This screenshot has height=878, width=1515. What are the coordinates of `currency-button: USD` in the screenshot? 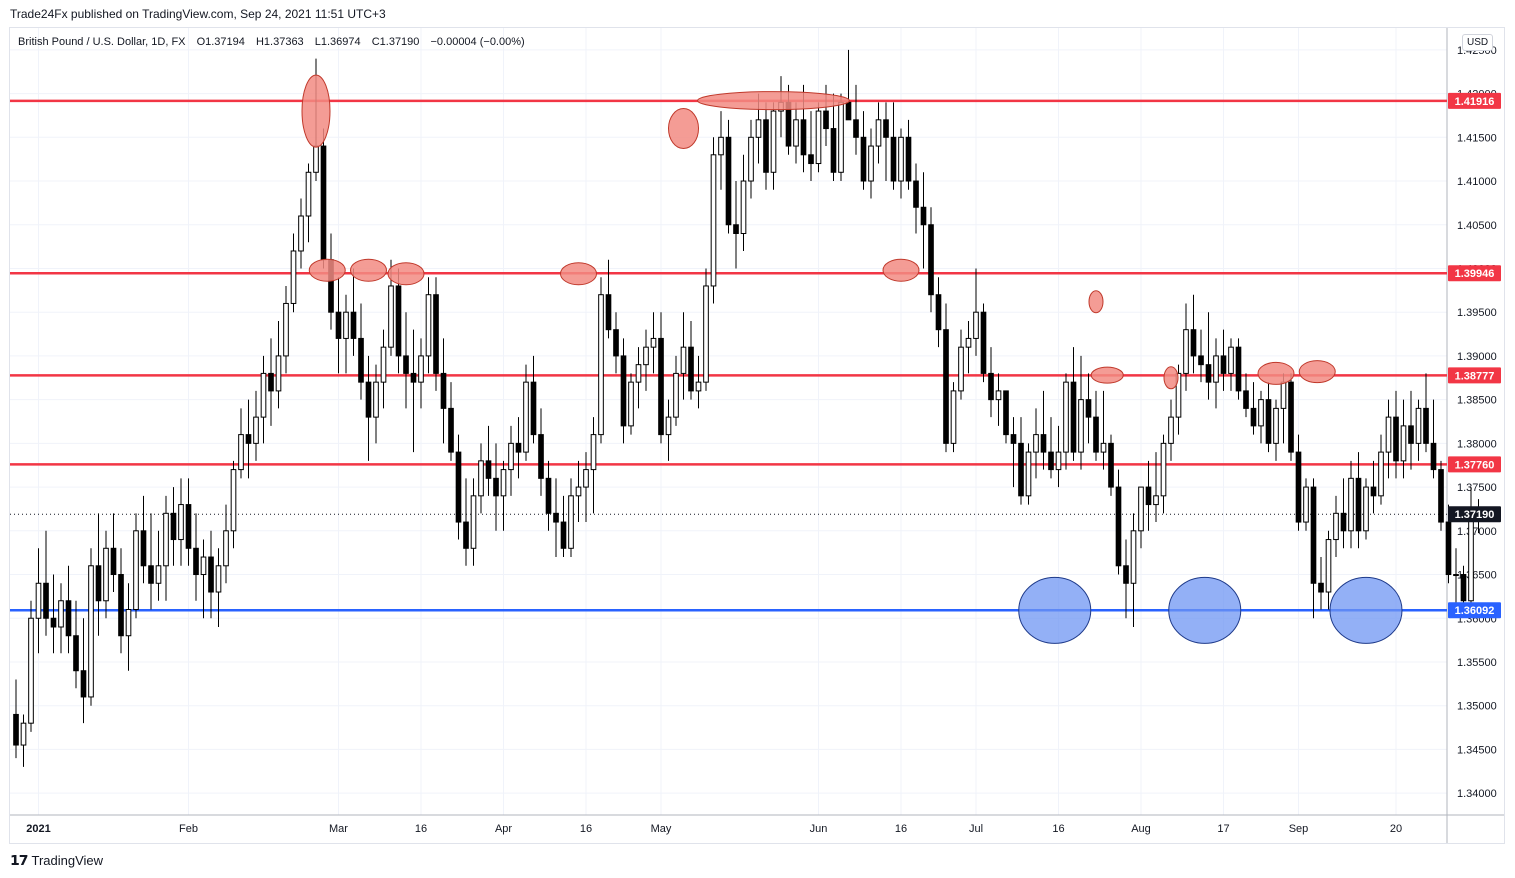 It's located at (1478, 42).